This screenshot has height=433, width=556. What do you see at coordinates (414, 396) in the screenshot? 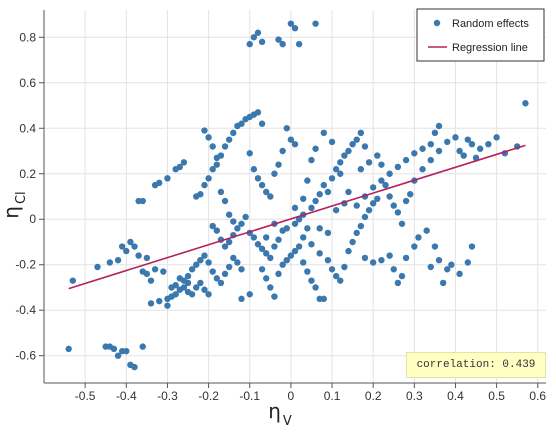
I see `x-tick-label: 0.3` at bounding box center [414, 396].